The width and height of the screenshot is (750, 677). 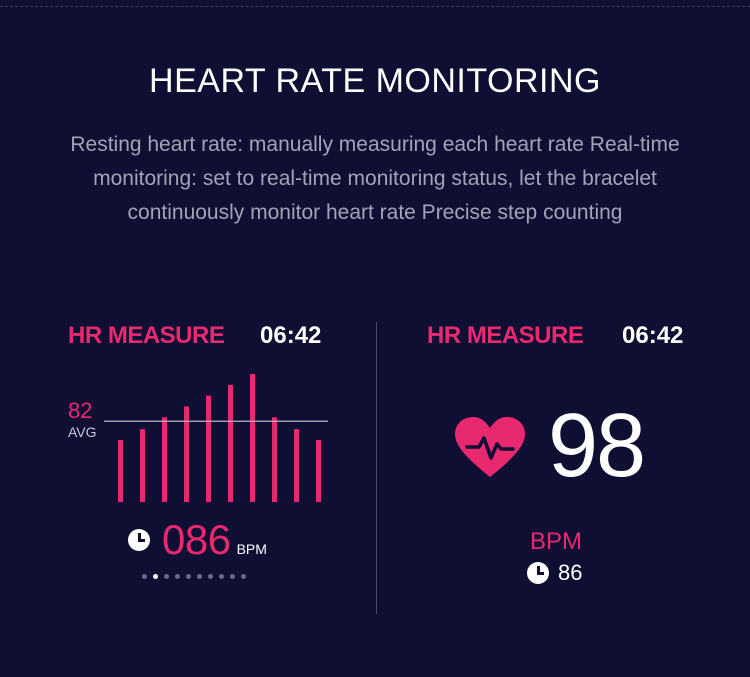 What do you see at coordinates (216, 438) in the screenshot?
I see `heart-rate-bar-chart` at bounding box center [216, 438].